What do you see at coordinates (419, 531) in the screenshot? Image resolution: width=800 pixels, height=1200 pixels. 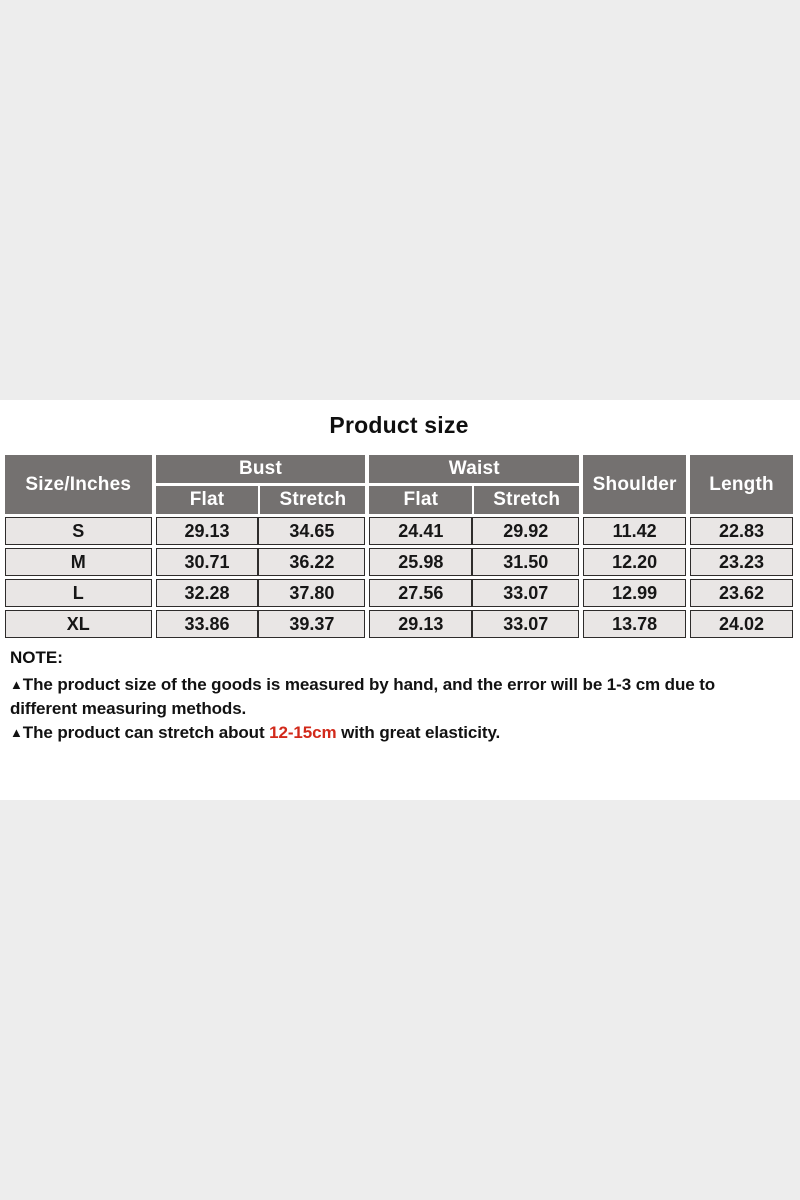 I see `cell-waist-flat: 24.41` at bounding box center [419, 531].